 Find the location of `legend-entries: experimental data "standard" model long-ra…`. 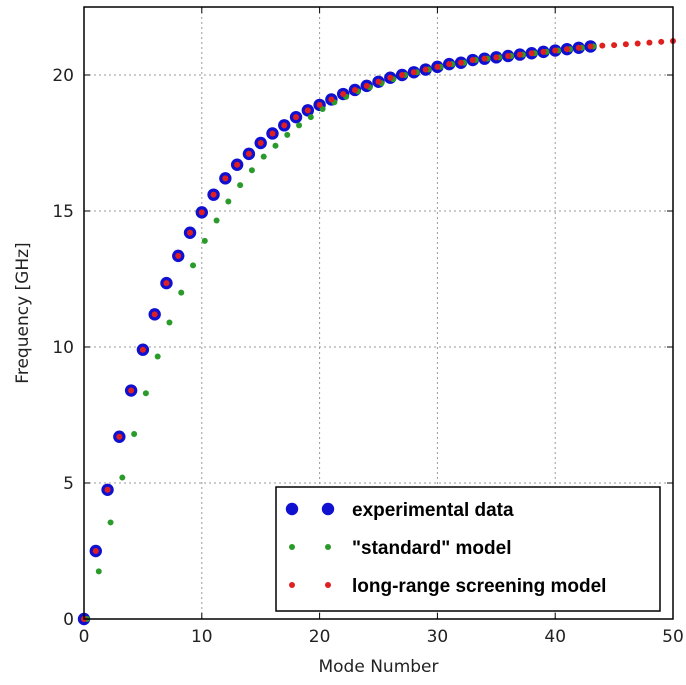

legend-entries: experimental data "standard" model long-ra… is located at coordinates (445, 548).